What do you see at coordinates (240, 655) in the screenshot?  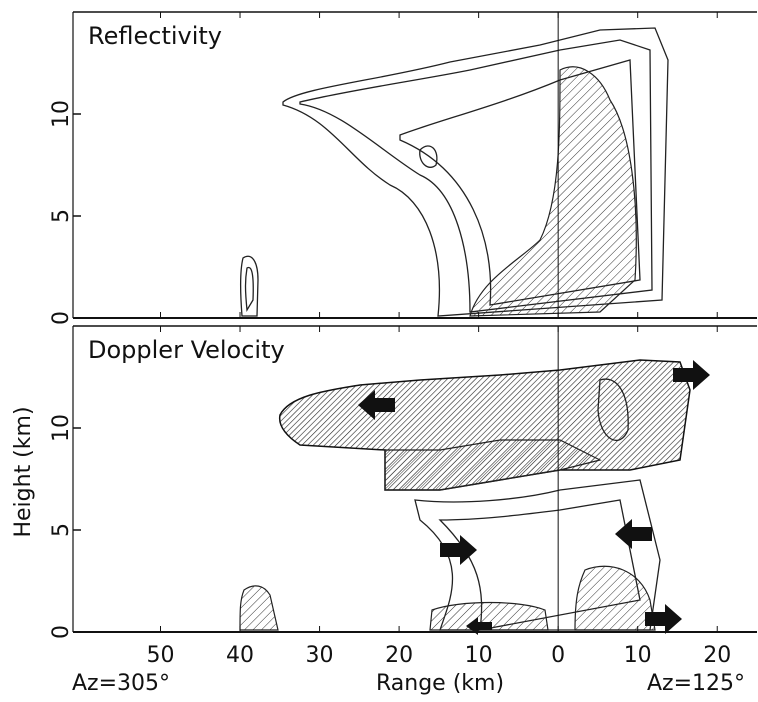 I see `x-tick-label: 40` at bounding box center [240, 655].